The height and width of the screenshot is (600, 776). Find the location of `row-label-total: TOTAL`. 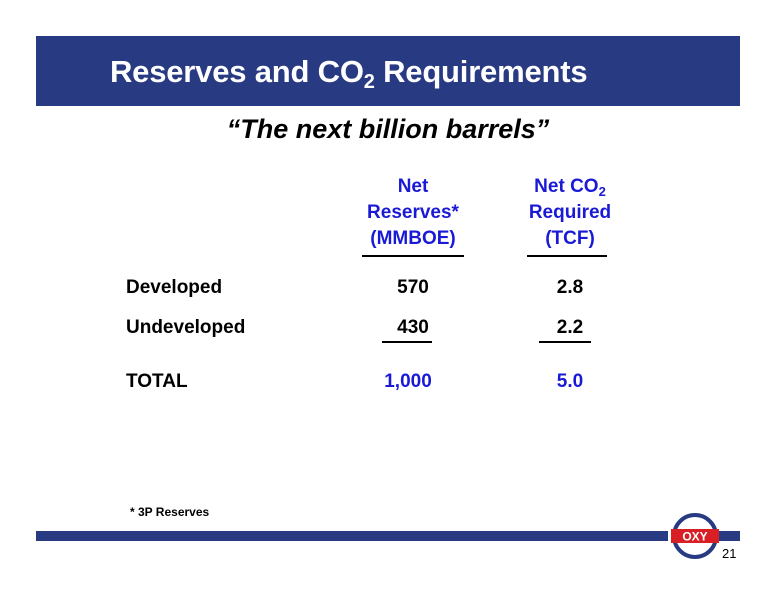

row-label-total: TOTAL is located at coordinates (157, 381).